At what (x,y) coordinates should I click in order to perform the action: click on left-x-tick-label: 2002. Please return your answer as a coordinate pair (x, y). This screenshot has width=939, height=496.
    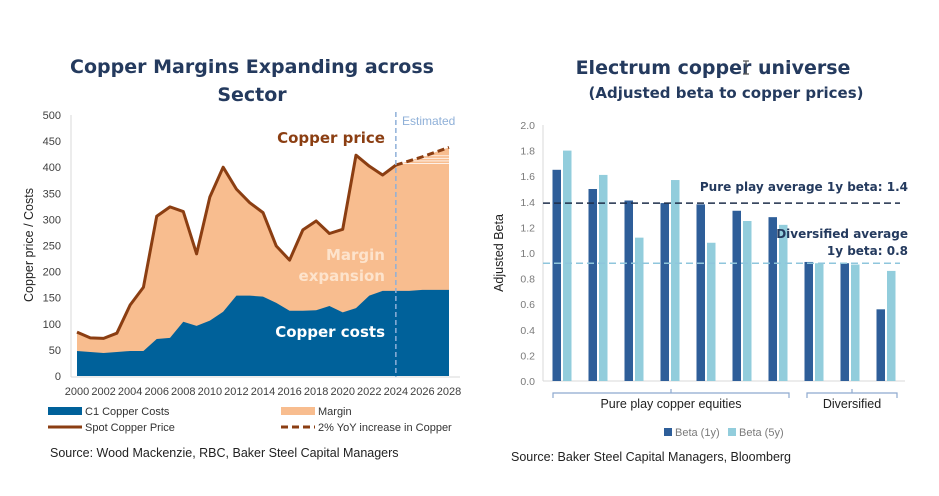
    Looking at the image, I should click on (103, 392).